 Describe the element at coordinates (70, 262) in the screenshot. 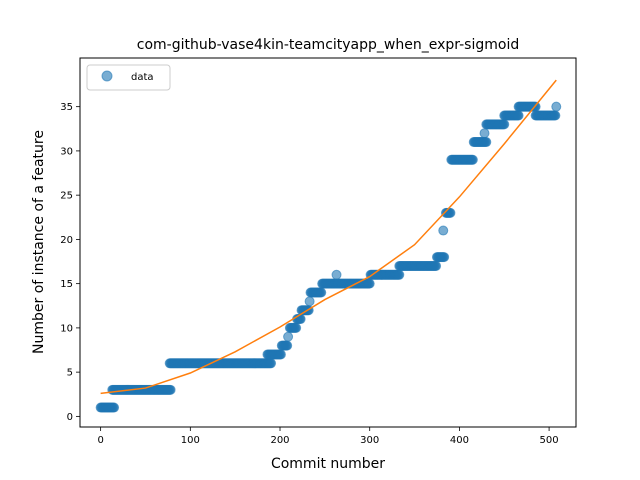

I see `y-axis: 0 5 10 15 20 25 30 35` at that location.